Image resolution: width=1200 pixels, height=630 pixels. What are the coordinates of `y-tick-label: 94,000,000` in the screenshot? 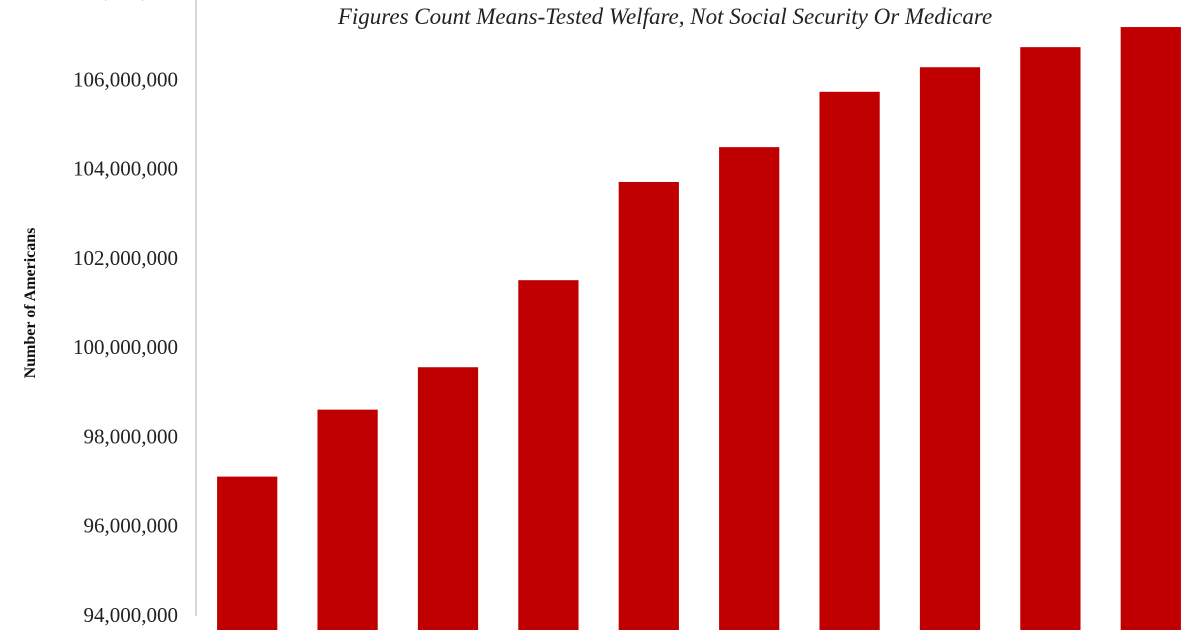 It's located at (131, 615).